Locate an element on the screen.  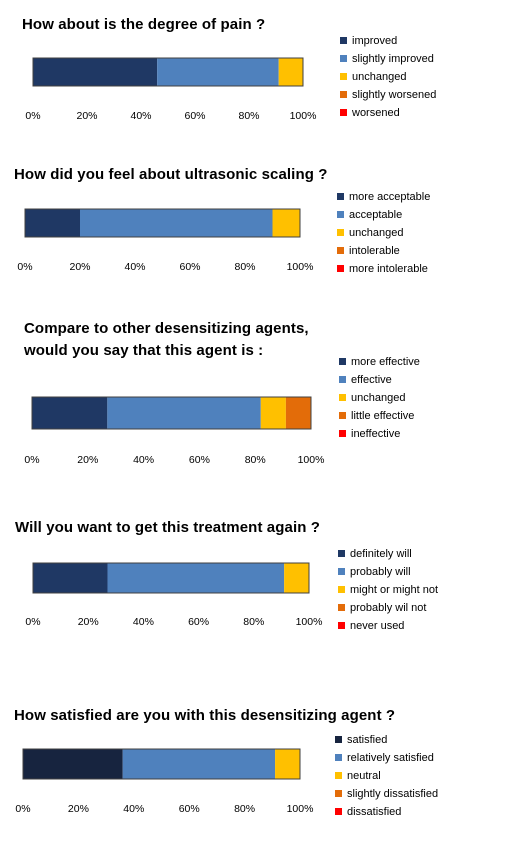
legend-label: more intolerable is located at coordinates (388, 269).